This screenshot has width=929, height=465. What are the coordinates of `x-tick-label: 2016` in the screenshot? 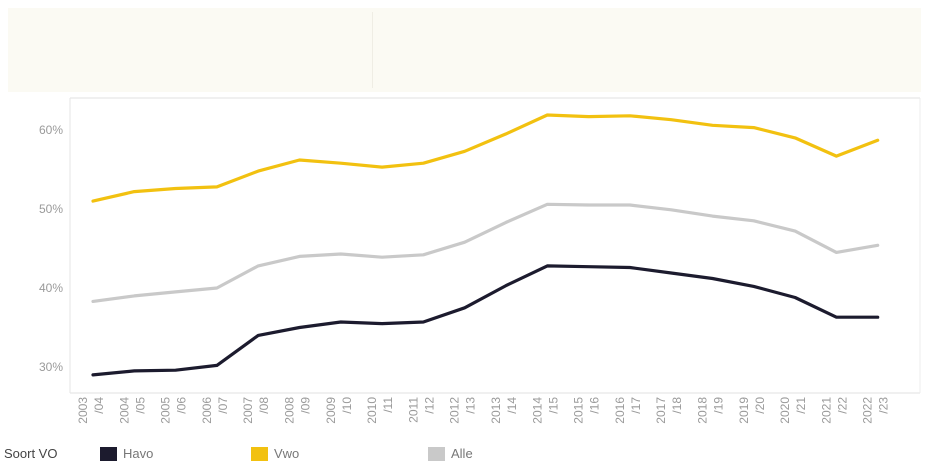 It's located at (620, 410).